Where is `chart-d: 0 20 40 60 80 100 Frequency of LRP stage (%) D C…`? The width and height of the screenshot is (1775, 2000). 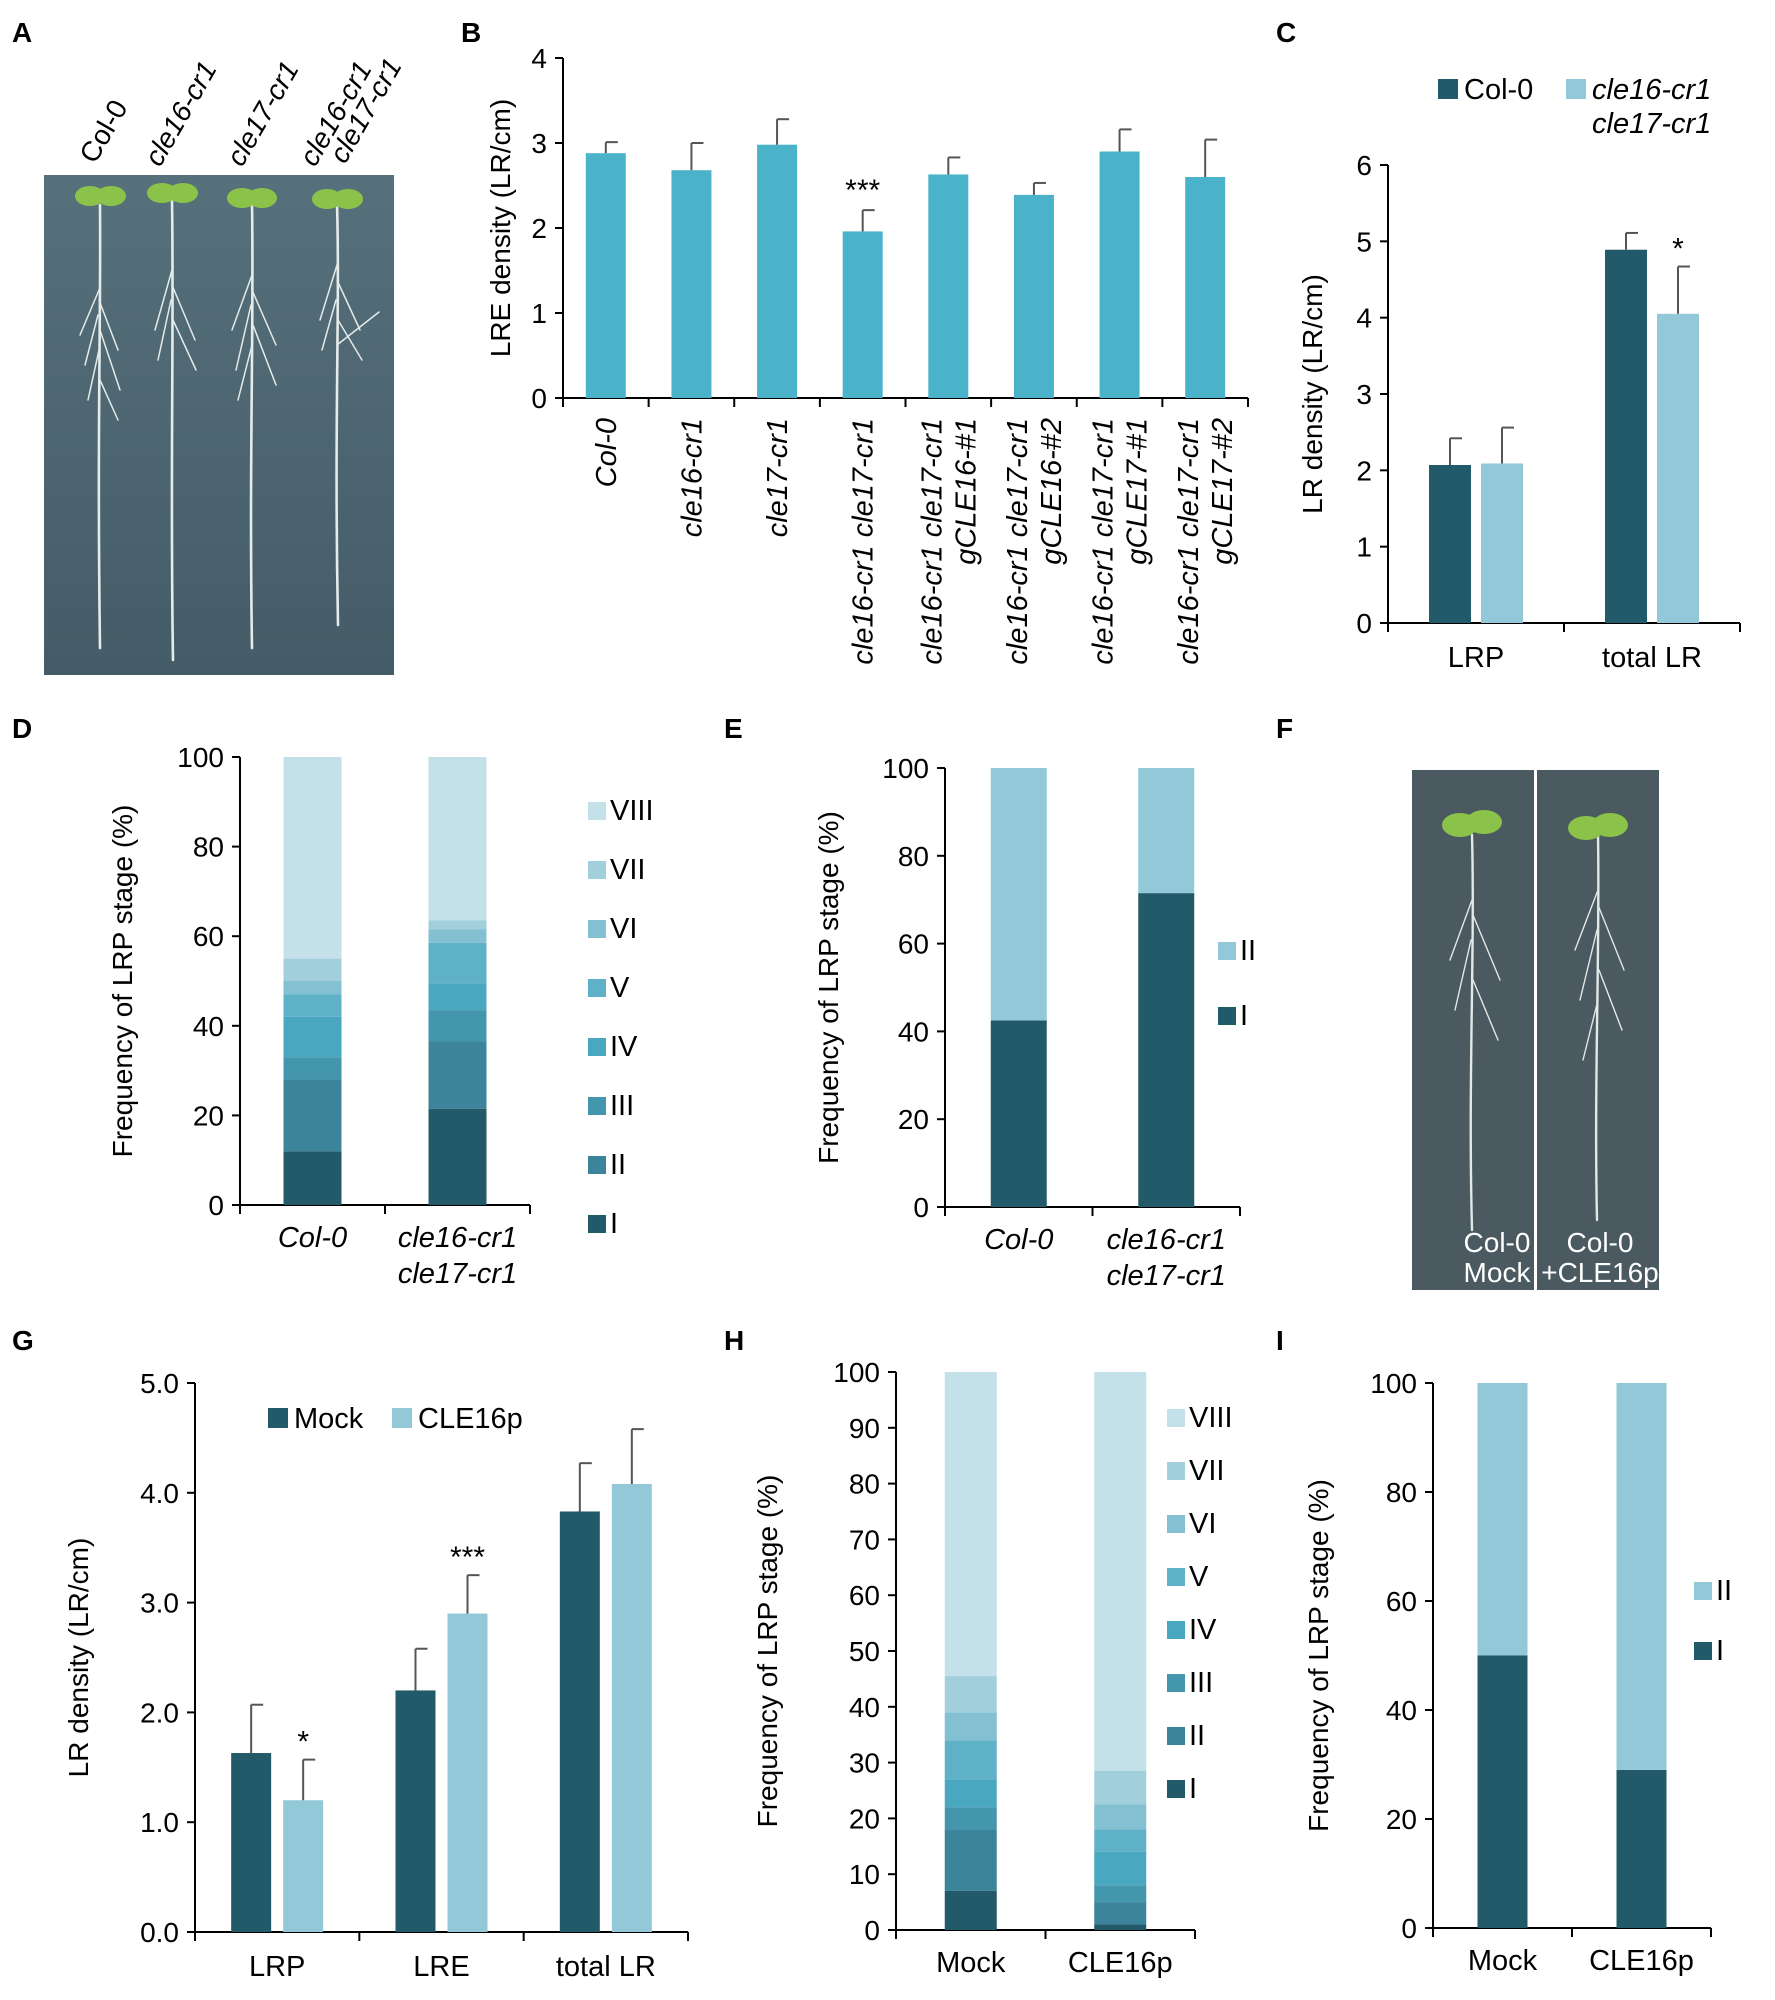
chart-d: 0 20 40 60 80 100 Frequency of LRP stage (%) D C… is located at coordinates (333, 1001).